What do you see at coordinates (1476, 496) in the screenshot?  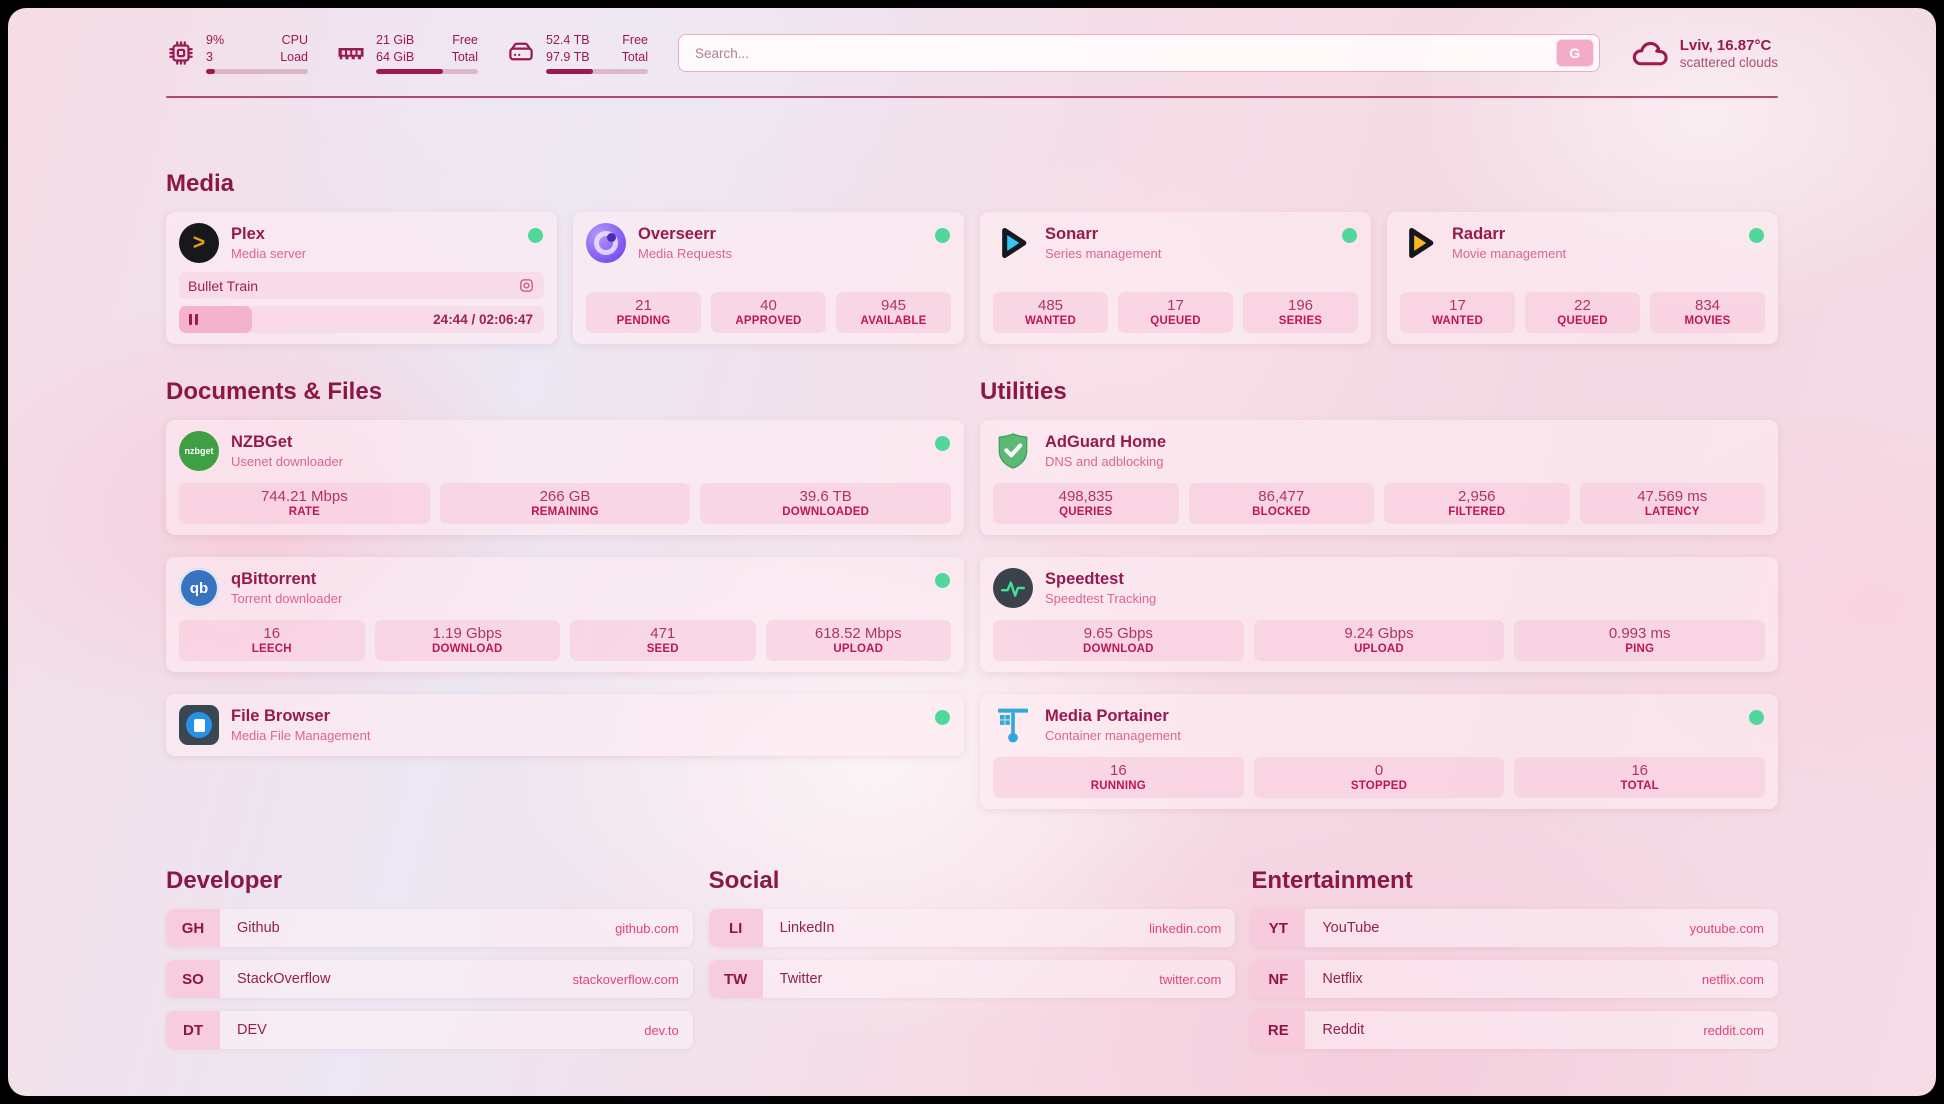 I see `stat-value: 2,956` at bounding box center [1476, 496].